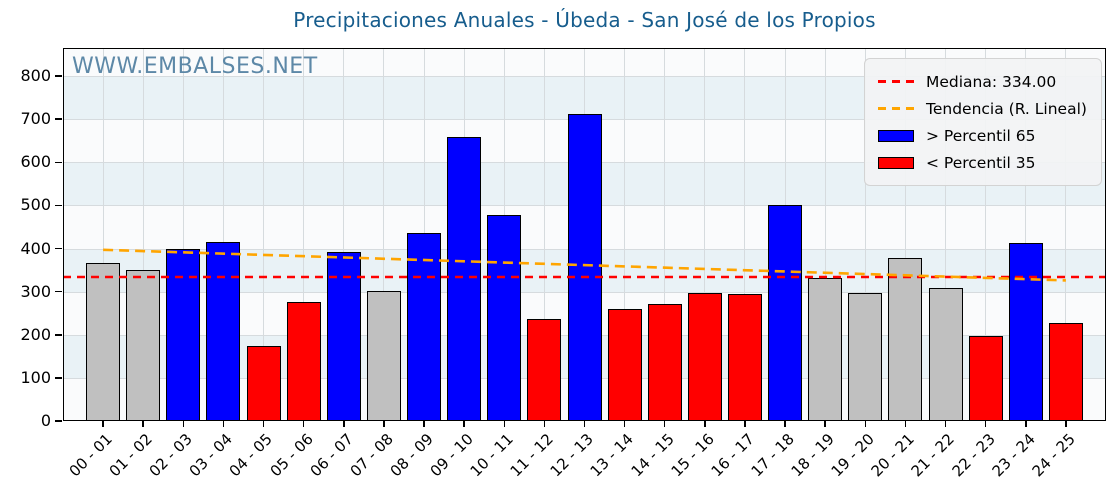 The width and height of the screenshot is (1120, 500). I want to click on y-tick-label: 400, so click(35, 248).